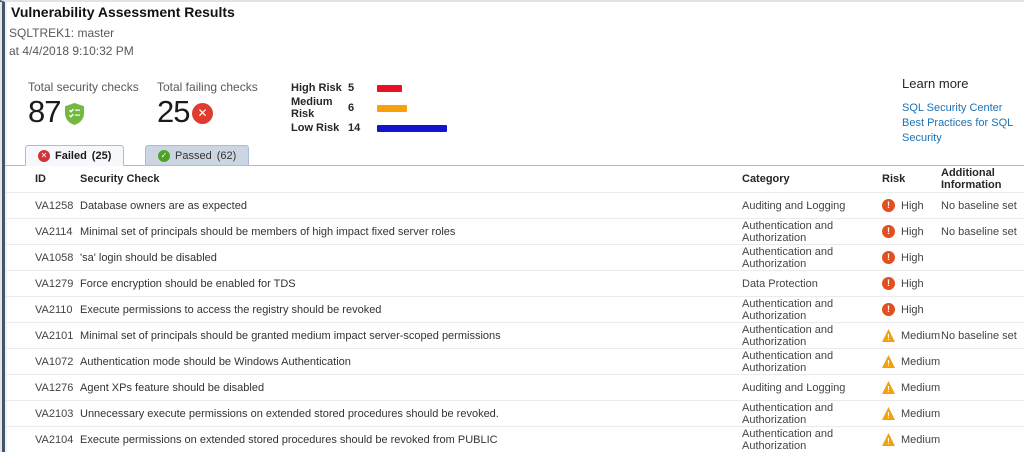 The height and width of the screenshot is (452, 1024). Describe the element at coordinates (54, 439) in the screenshot. I see `row-id: VA2104` at that location.